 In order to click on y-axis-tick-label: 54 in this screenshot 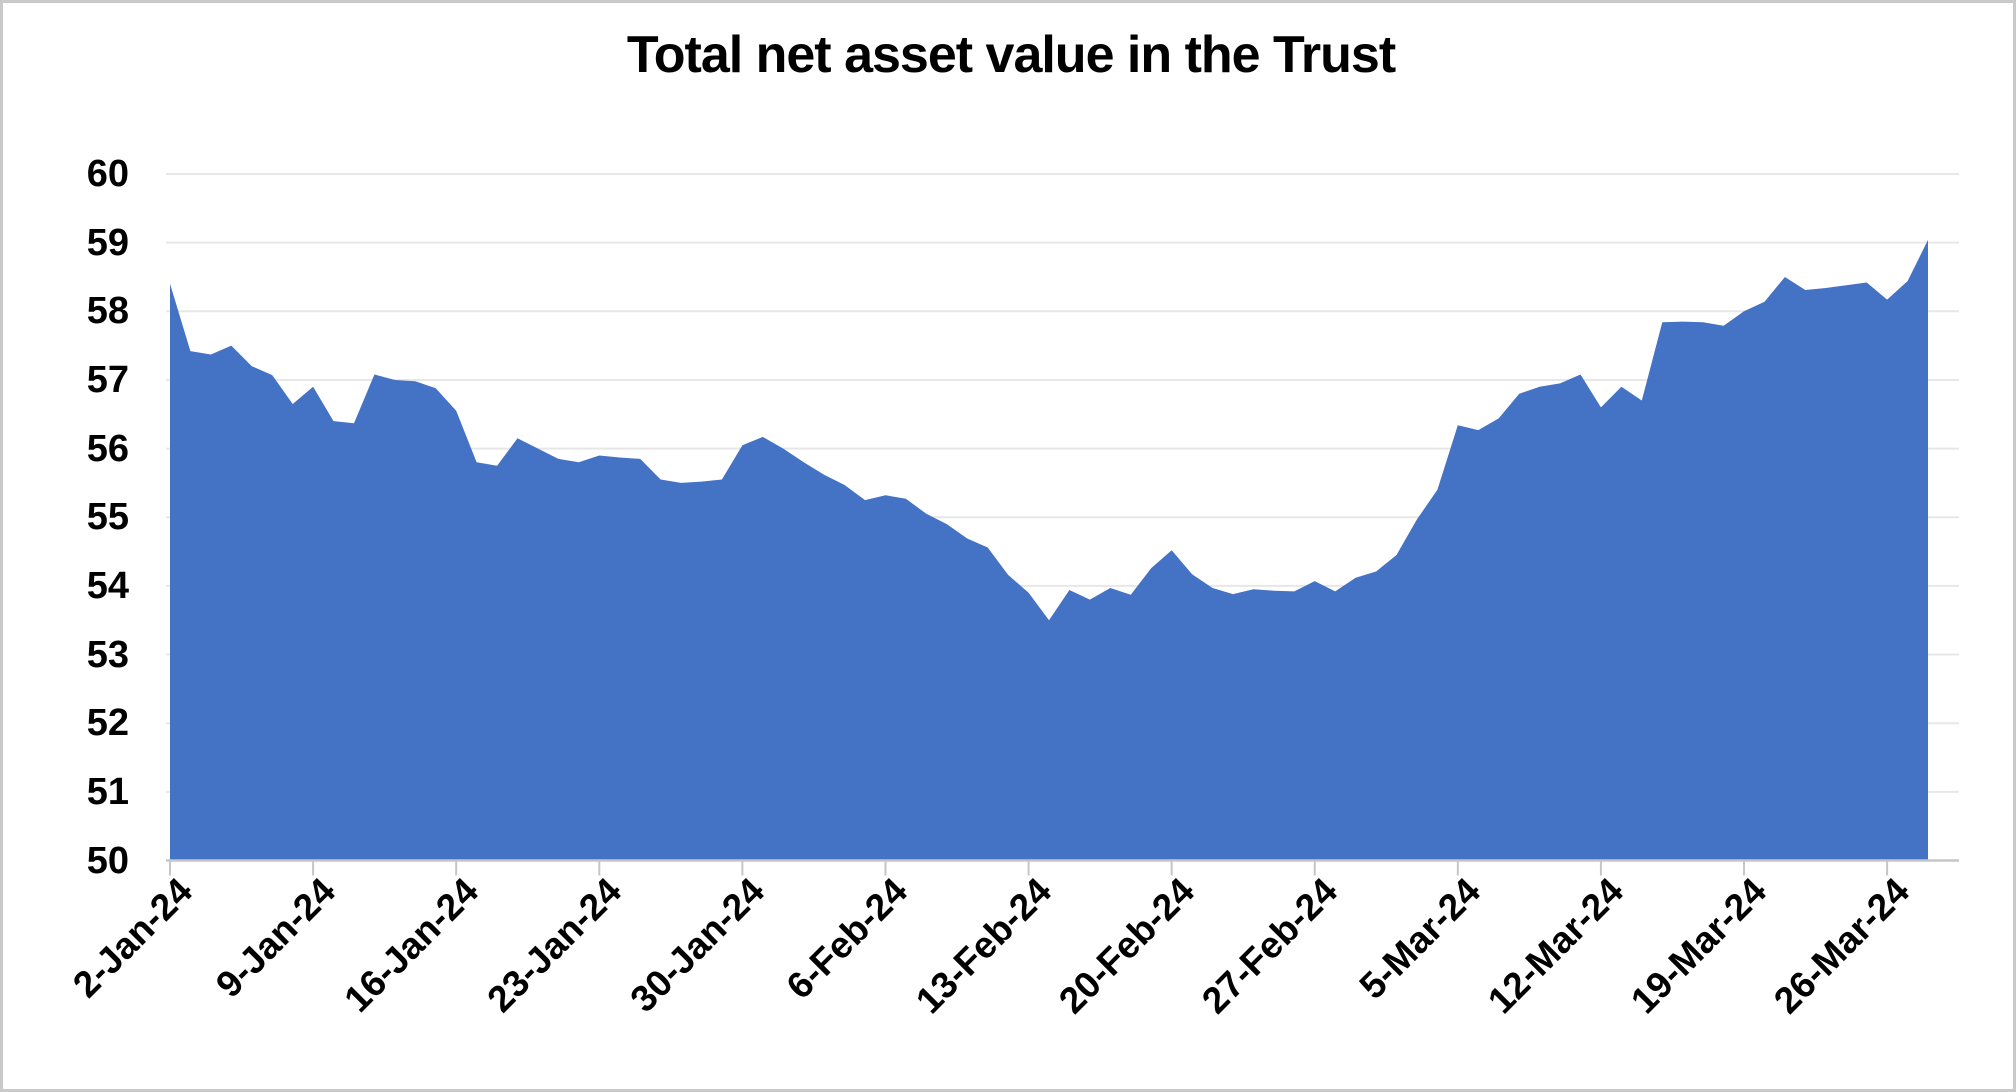, I will do `click(107, 585)`.